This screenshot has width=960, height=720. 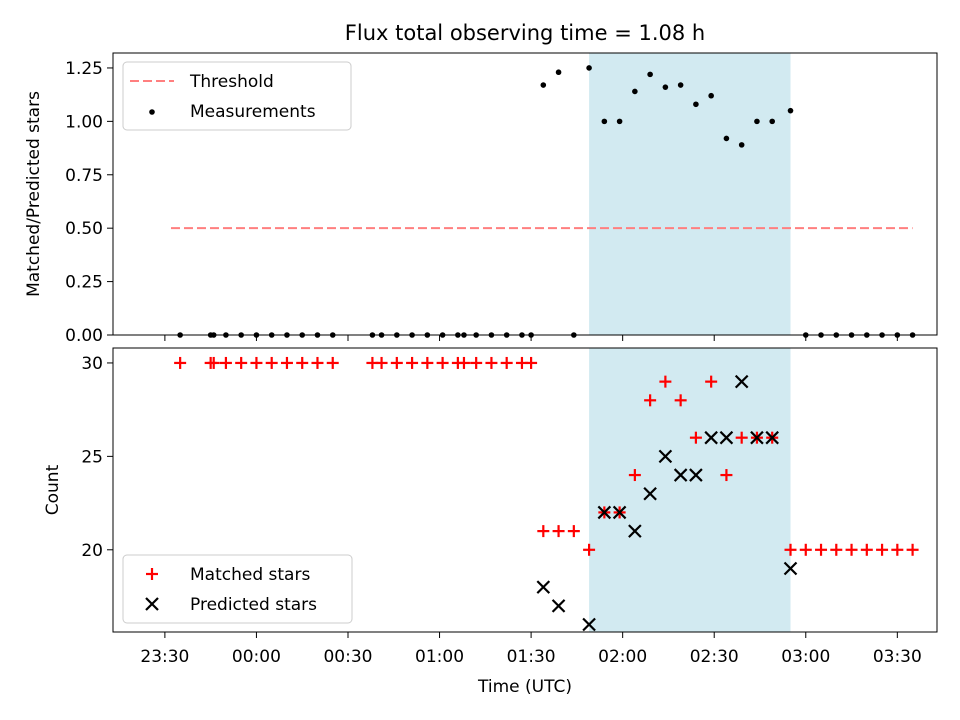 What do you see at coordinates (34, 194) in the screenshot?
I see `ratio-y-axis-label: Matched/Predicted stars` at bounding box center [34, 194].